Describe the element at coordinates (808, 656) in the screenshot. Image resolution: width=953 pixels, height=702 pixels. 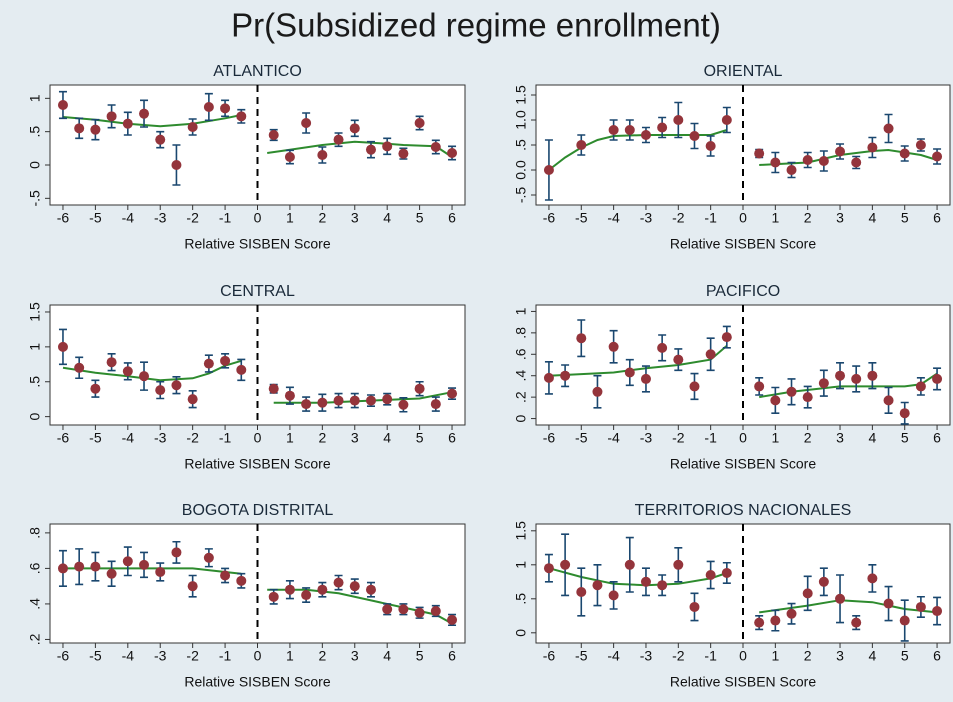
I see `x-tick-label: 2` at that location.